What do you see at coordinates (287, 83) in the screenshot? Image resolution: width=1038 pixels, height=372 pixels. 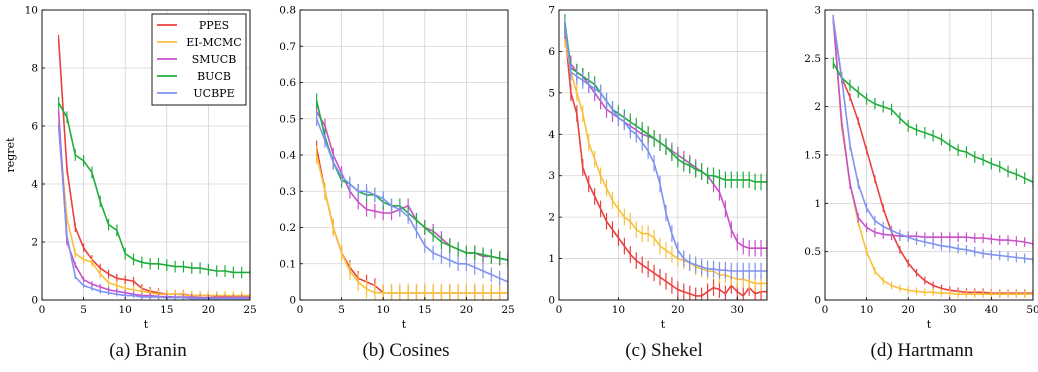 I see `y-tick-label: 0.6` at bounding box center [287, 83].